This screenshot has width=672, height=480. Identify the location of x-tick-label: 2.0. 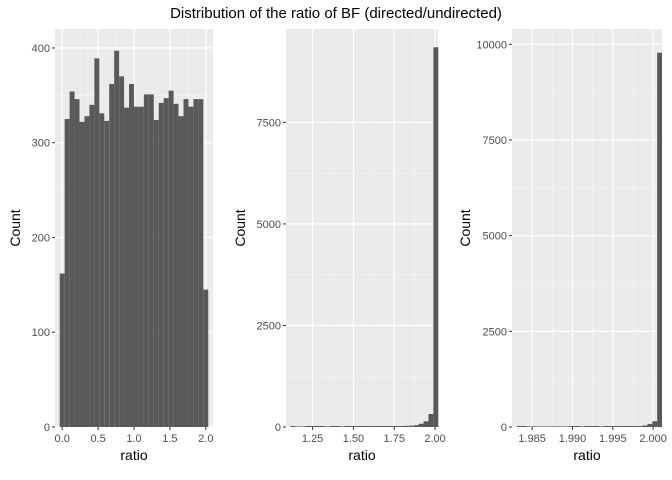
(205, 439).